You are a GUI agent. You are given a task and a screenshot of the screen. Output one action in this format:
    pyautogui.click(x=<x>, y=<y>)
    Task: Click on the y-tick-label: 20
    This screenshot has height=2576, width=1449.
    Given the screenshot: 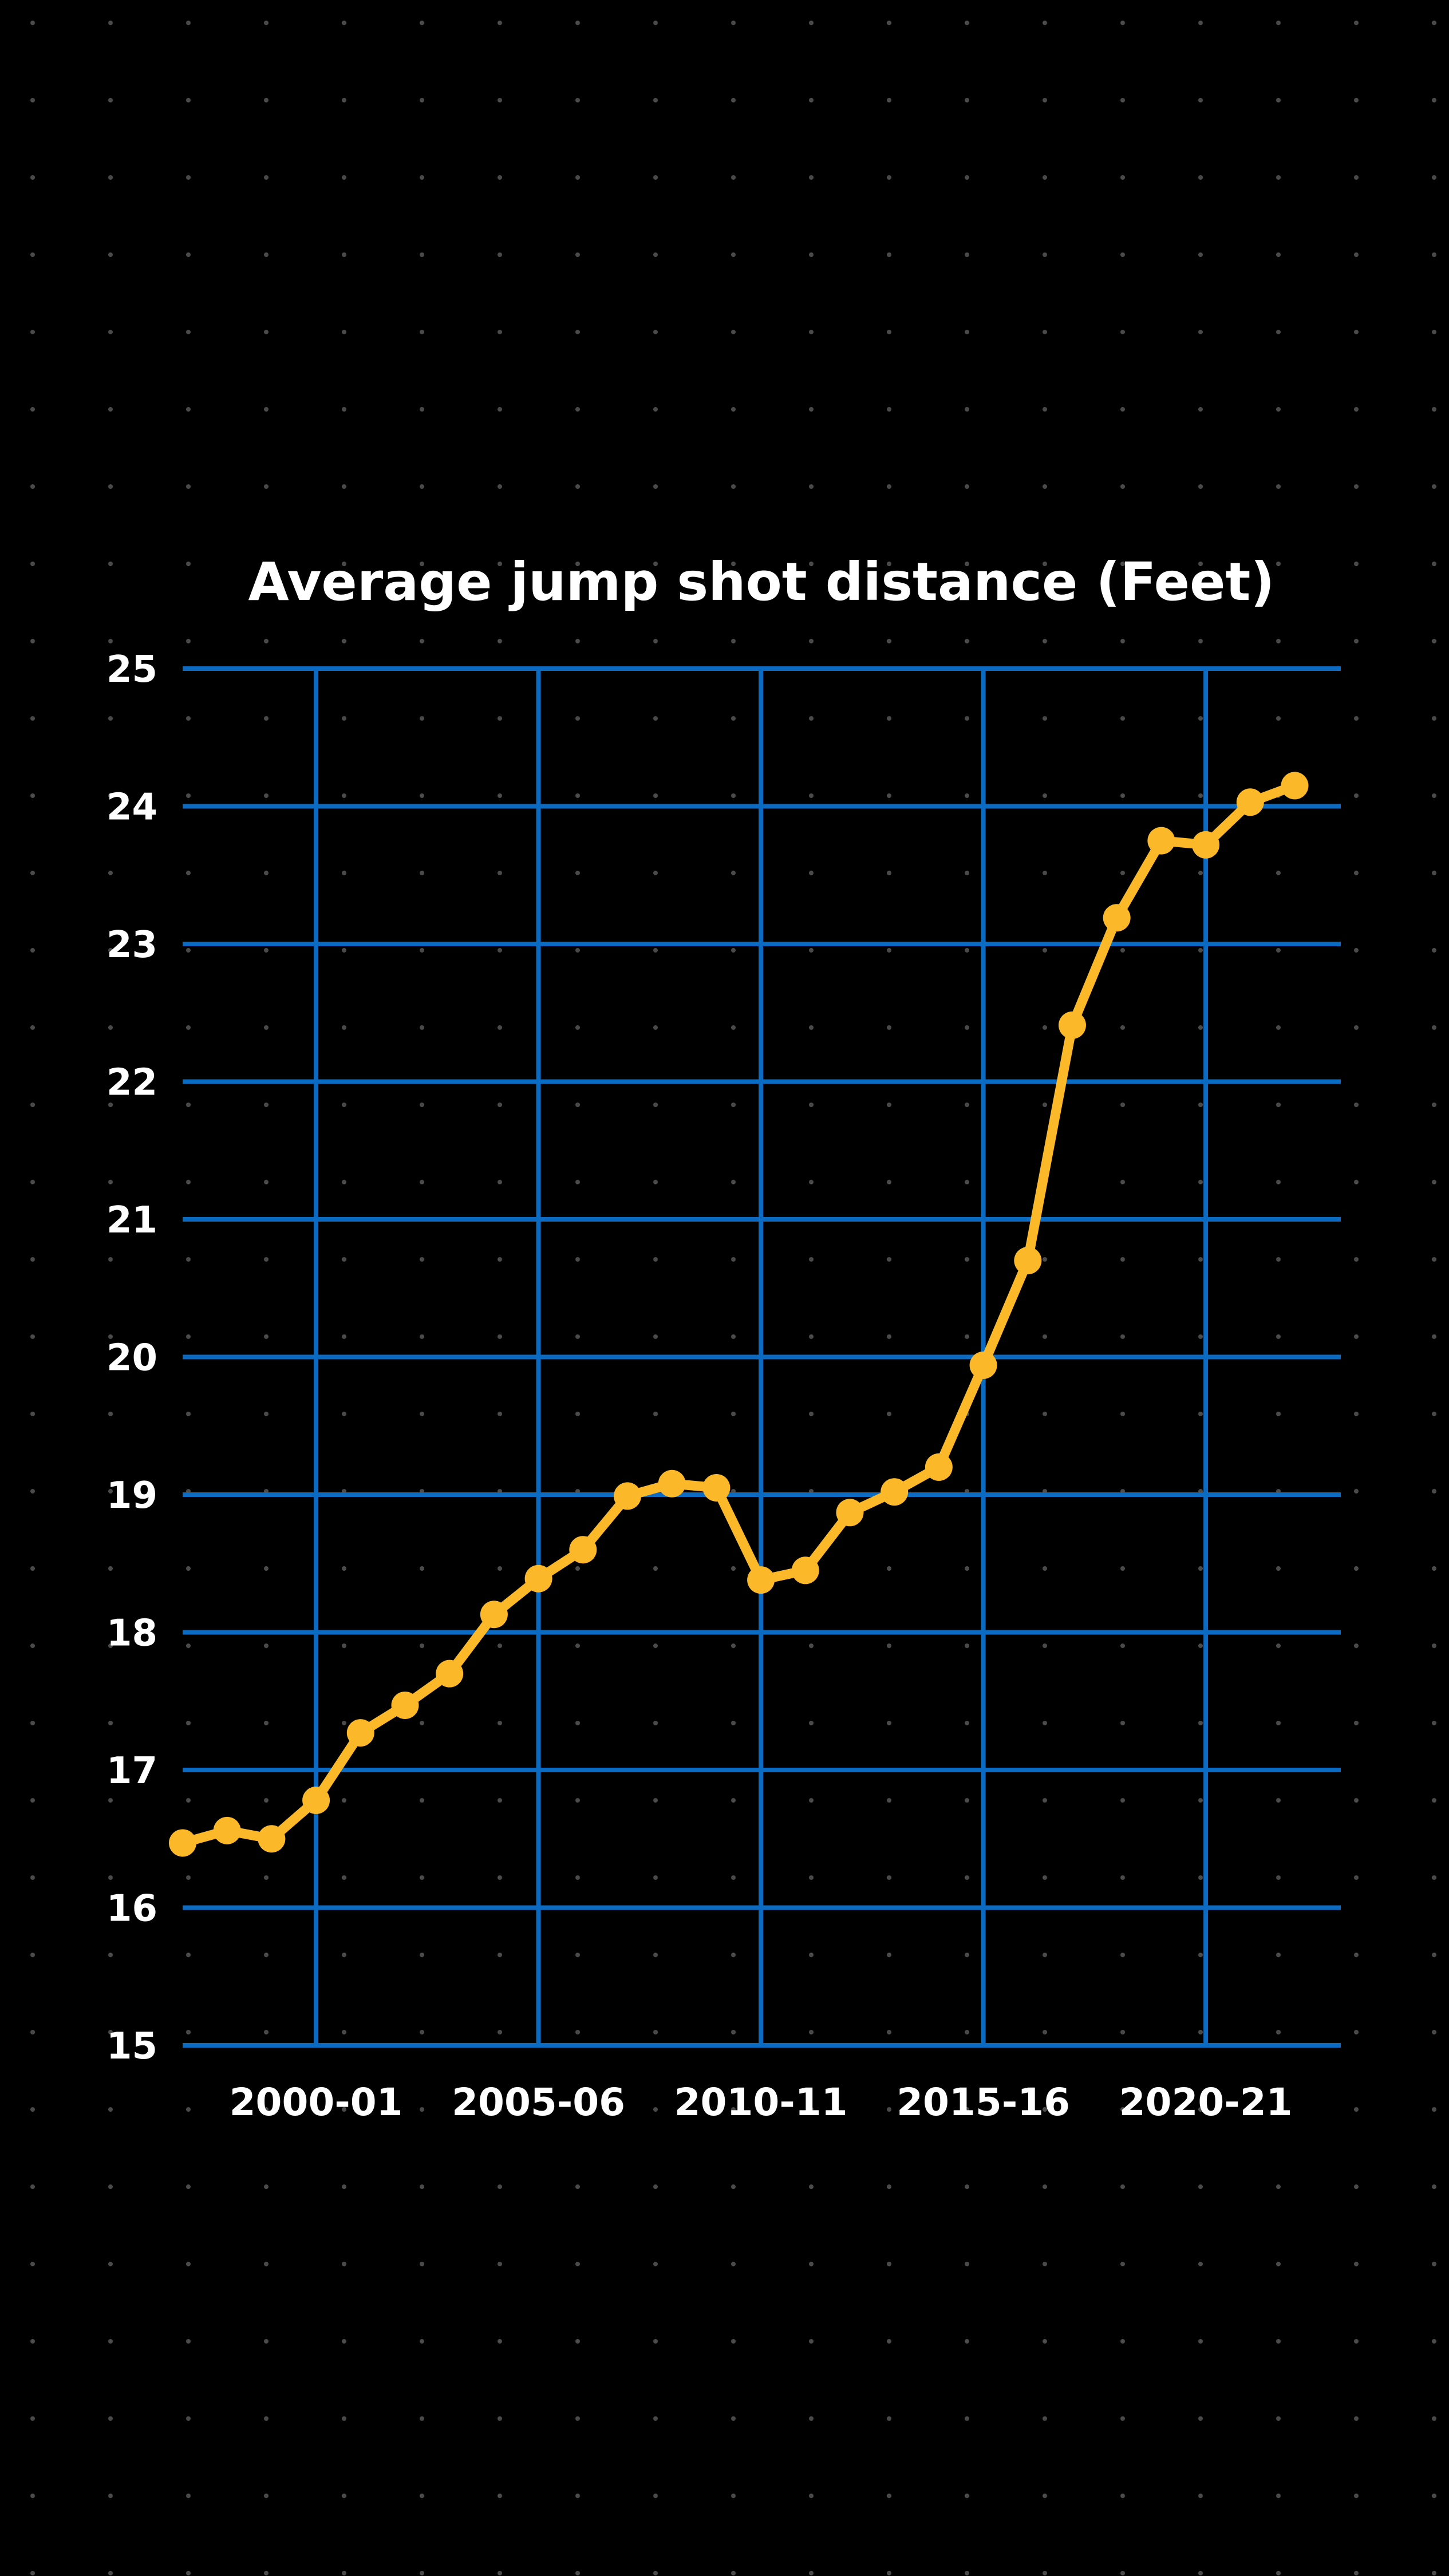 What is the action you would take?
    pyautogui.click(x=131, y=1358)
    